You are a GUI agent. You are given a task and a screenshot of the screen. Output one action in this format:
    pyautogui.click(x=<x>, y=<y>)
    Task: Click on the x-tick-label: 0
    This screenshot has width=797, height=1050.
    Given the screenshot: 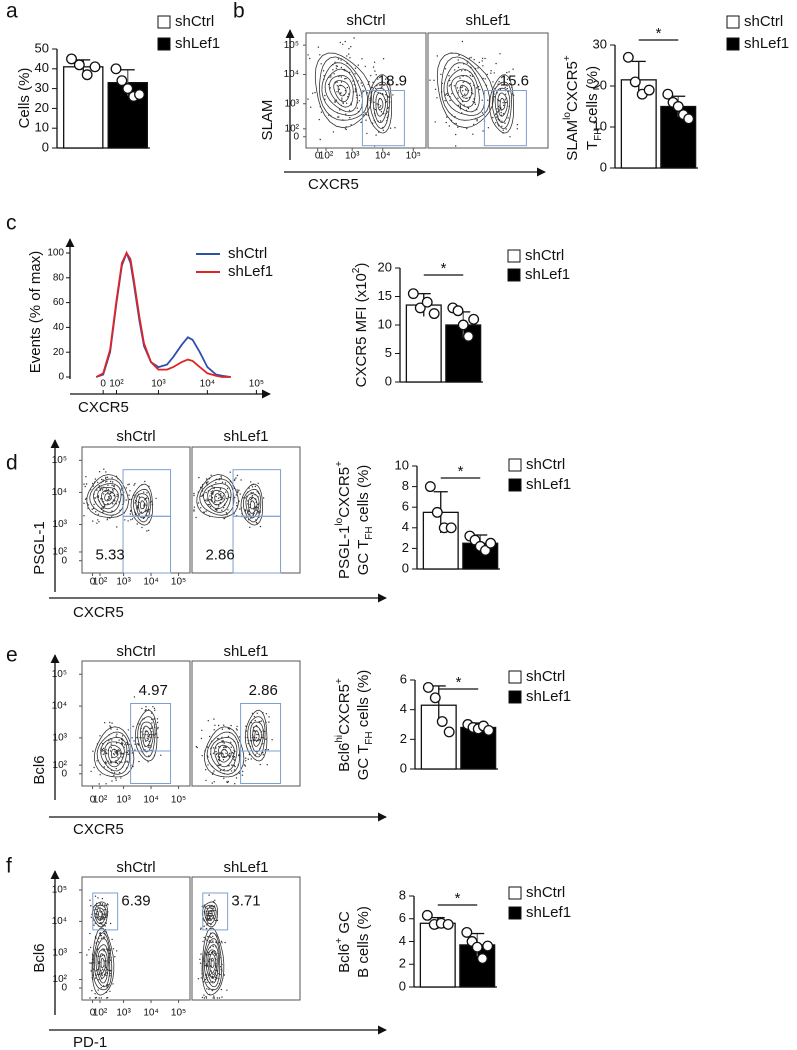 What is the action you would take?
    pyautogui.click(x=93, y=800)
    